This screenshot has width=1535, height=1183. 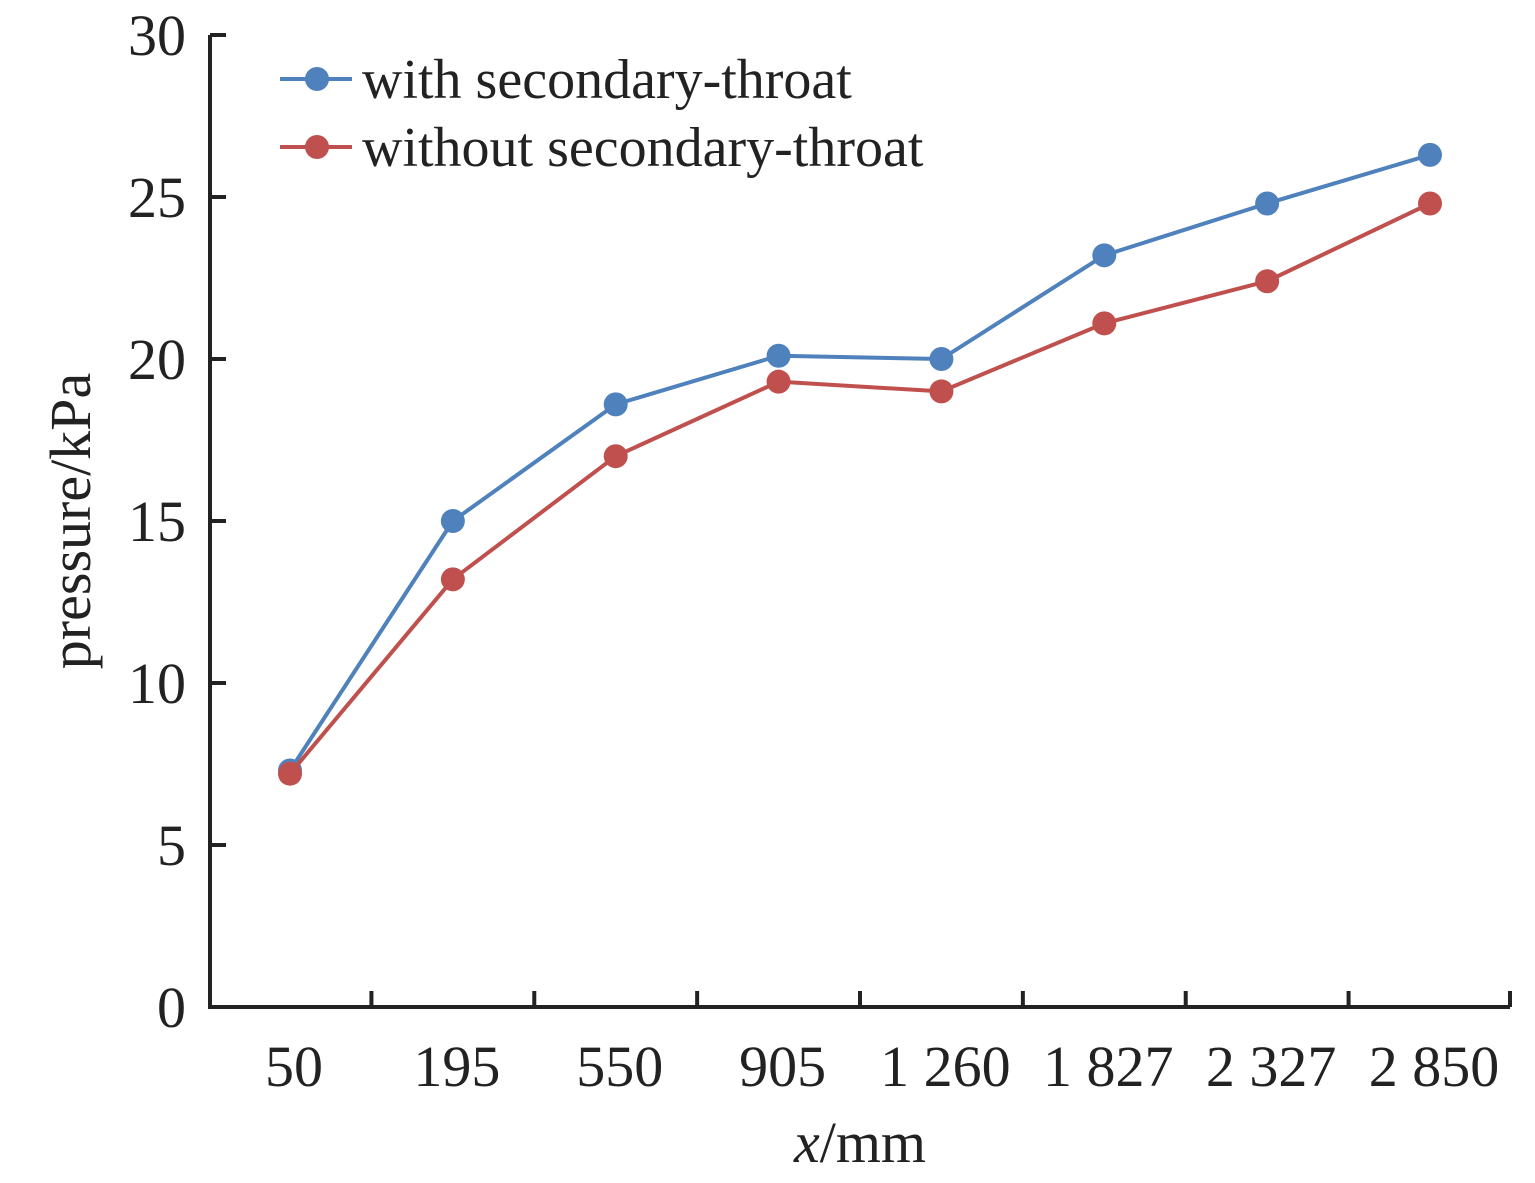 I want to click on x-ticks: 50 195 550 905 1 260 1 827 2 327 2 850, so click(x=888, y=1045).